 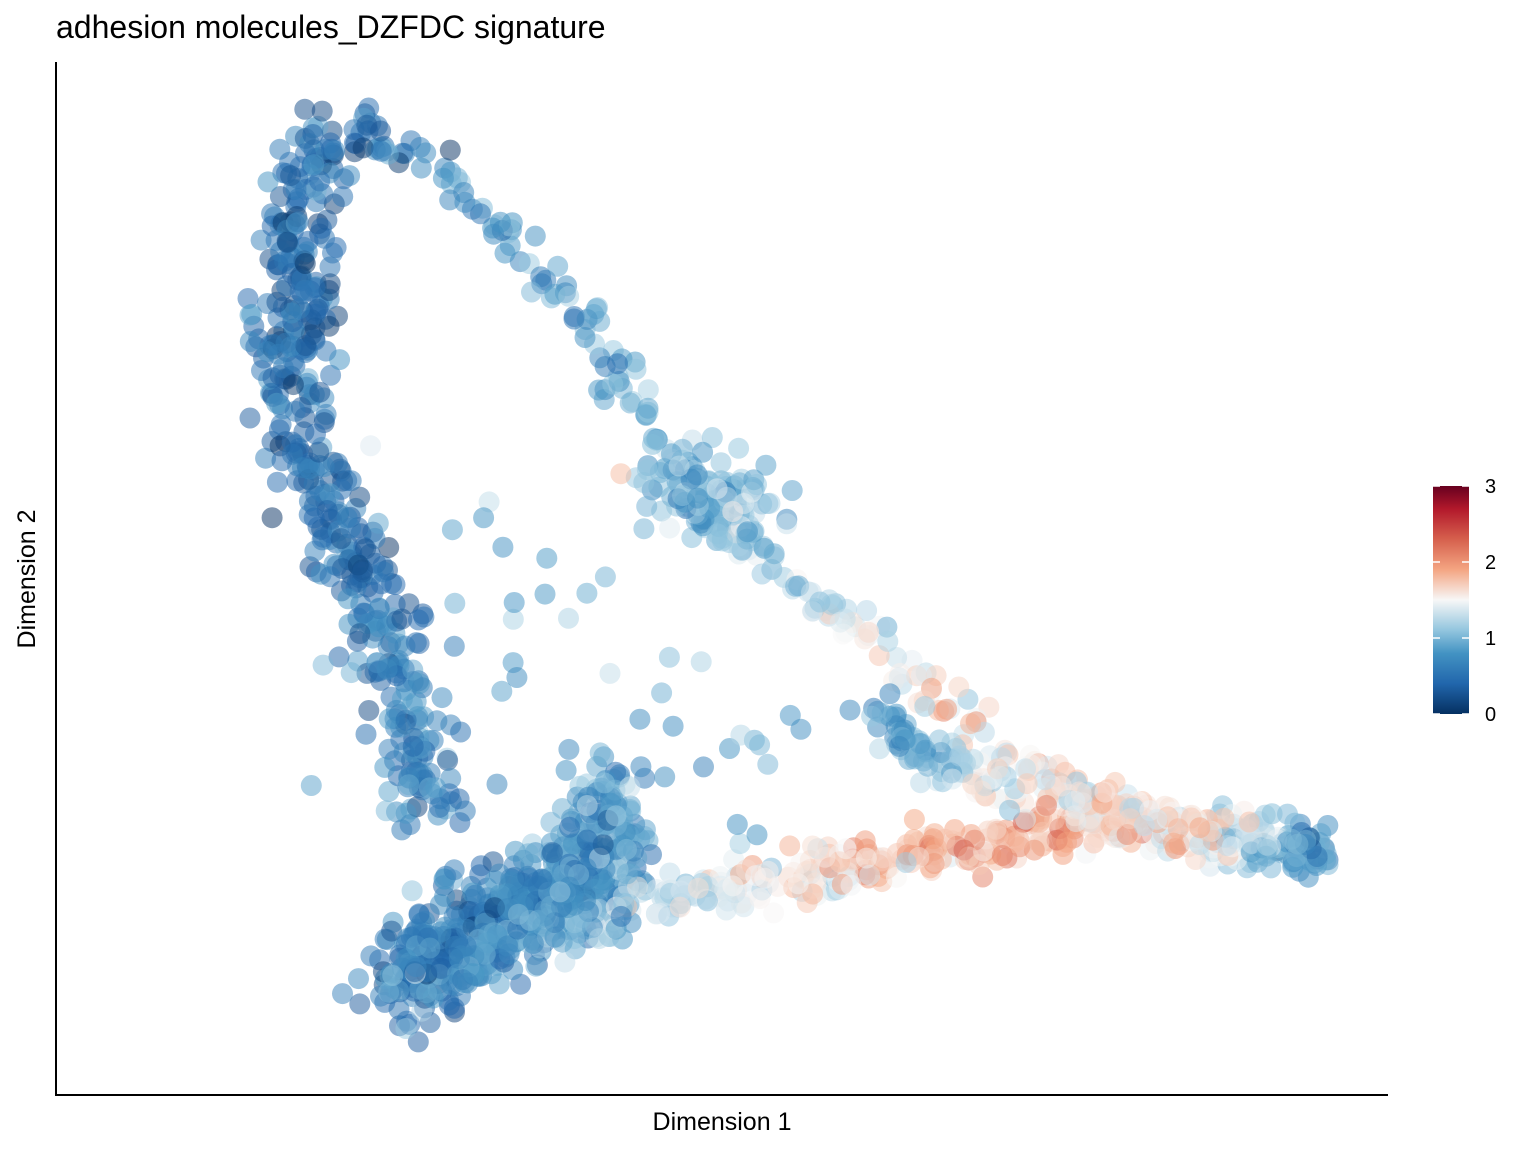 What do you see at coordinates (1490, 487) in the screenshot?
I see `colorbar-tick-label: 3` at bounding box center [1490, 487].